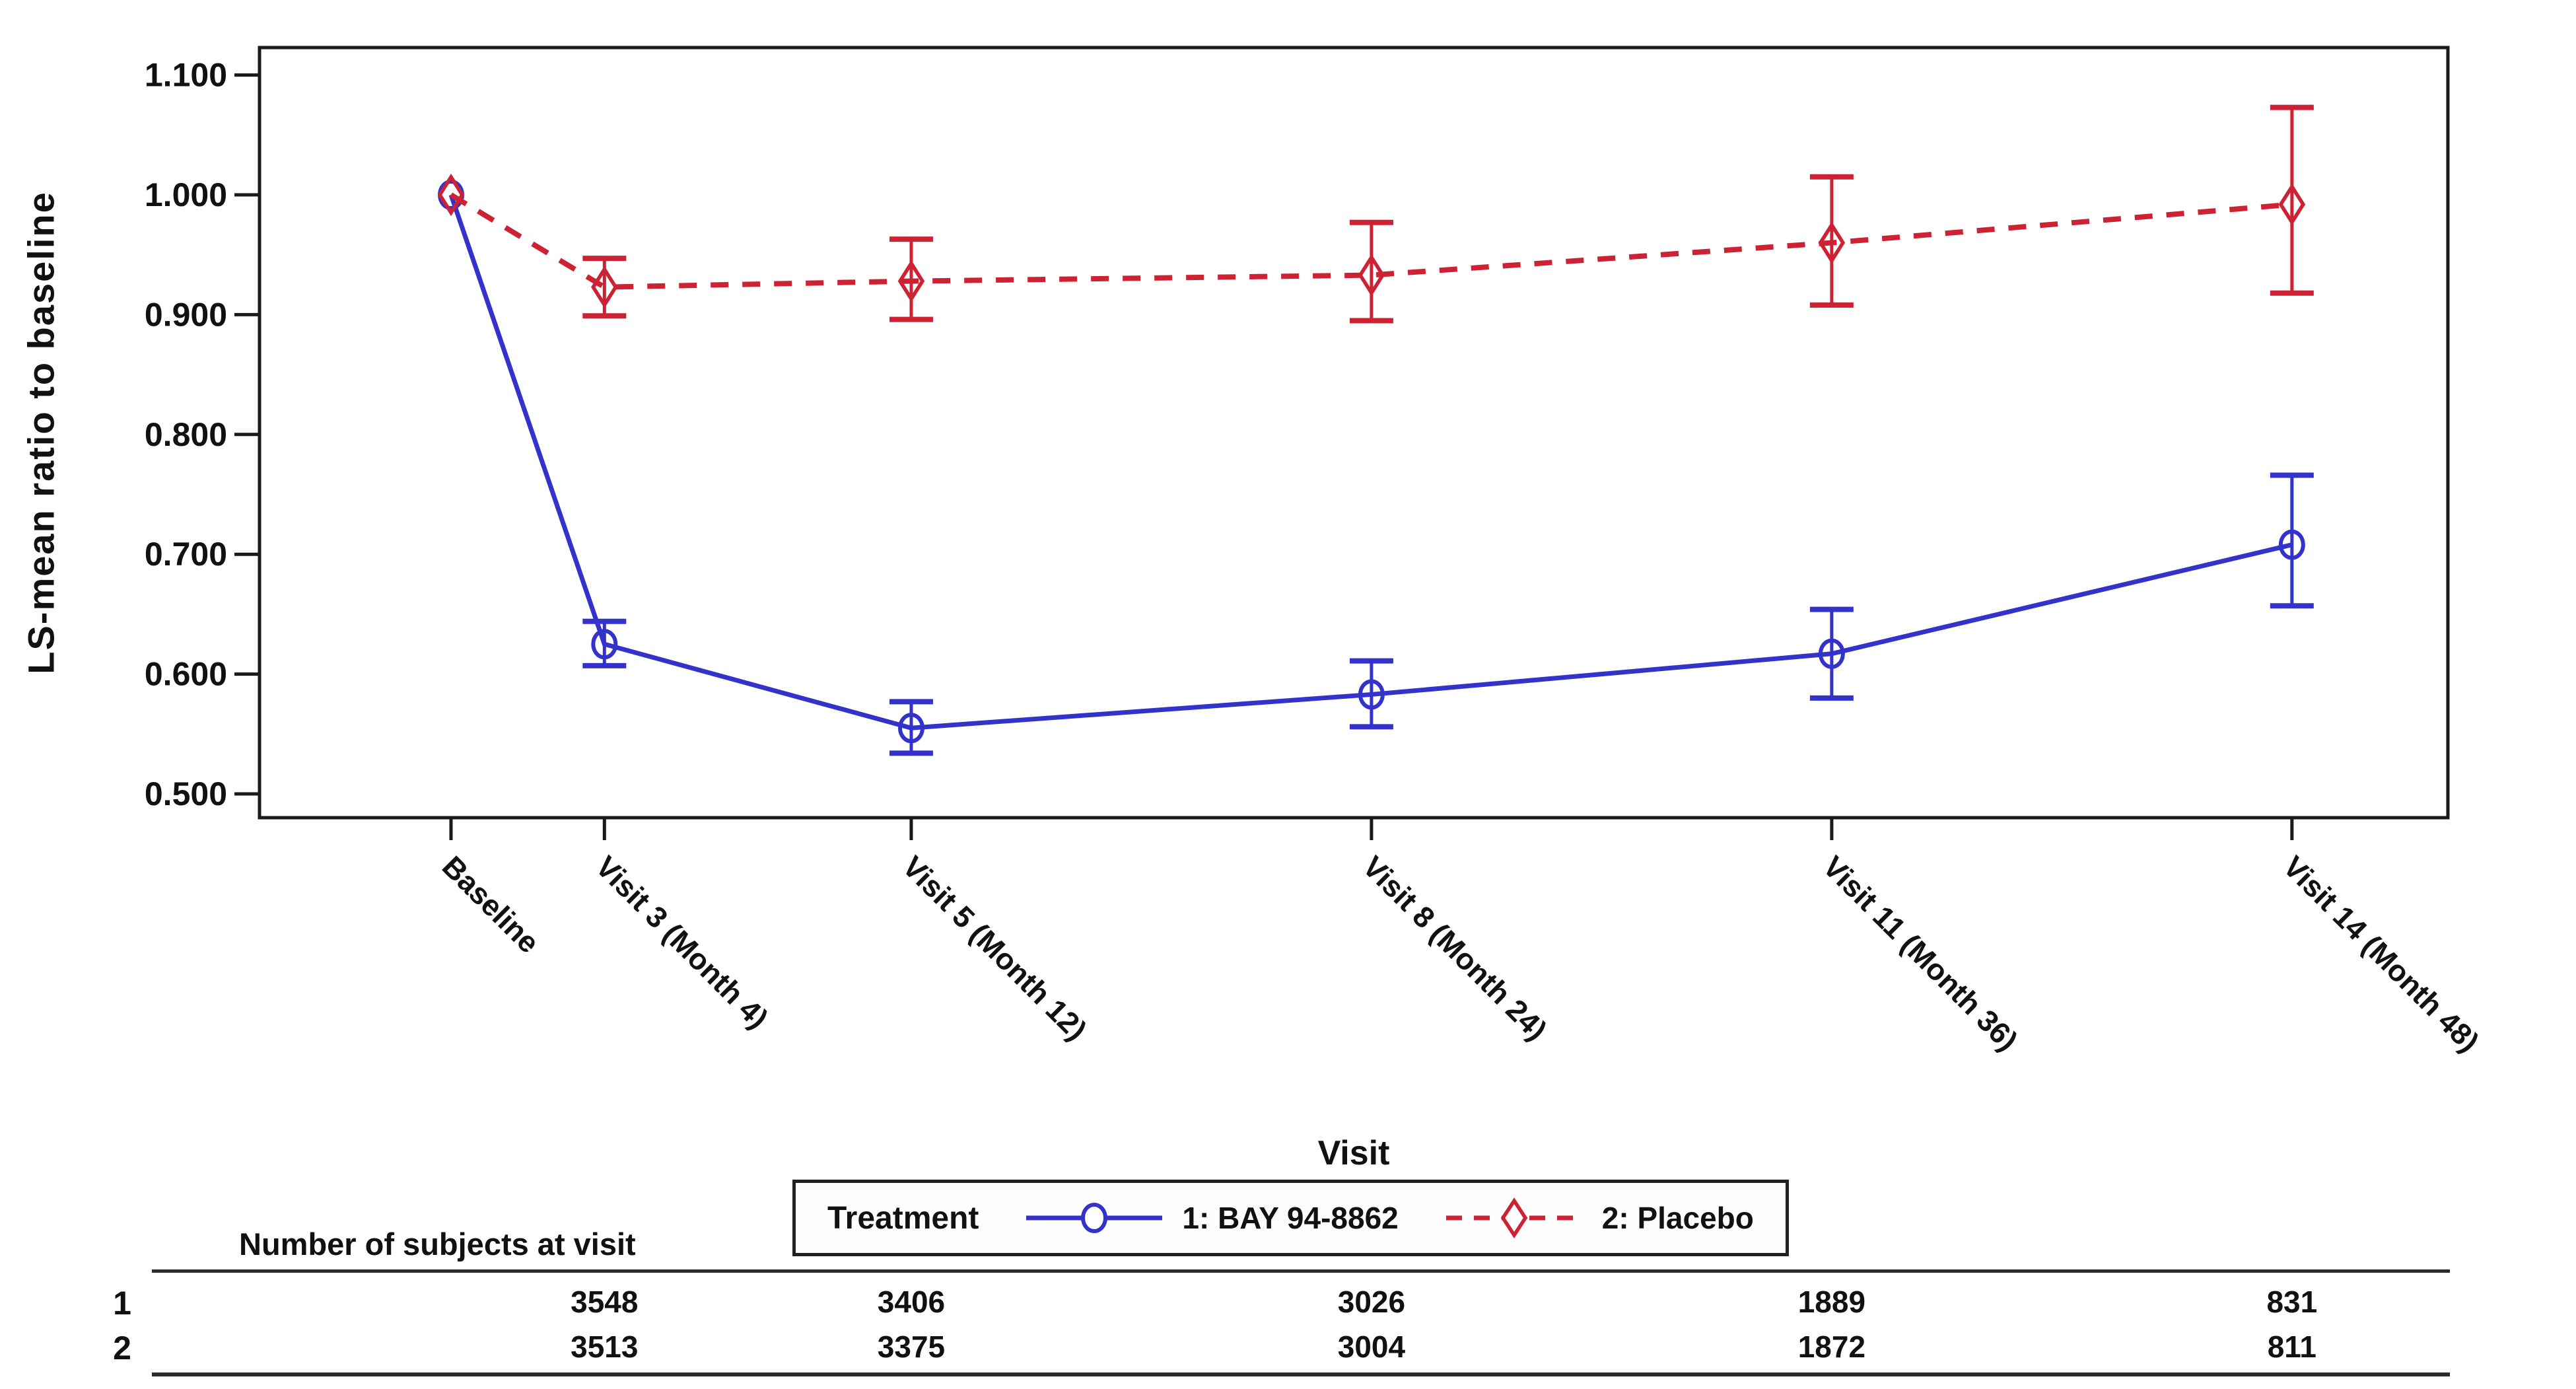 The image size is (2576, 1389). What do you see at coordinates (1514, 1218) in the screenshot?
I see `legend-line-diamond-icon` at bounding box center [1514, 1218].